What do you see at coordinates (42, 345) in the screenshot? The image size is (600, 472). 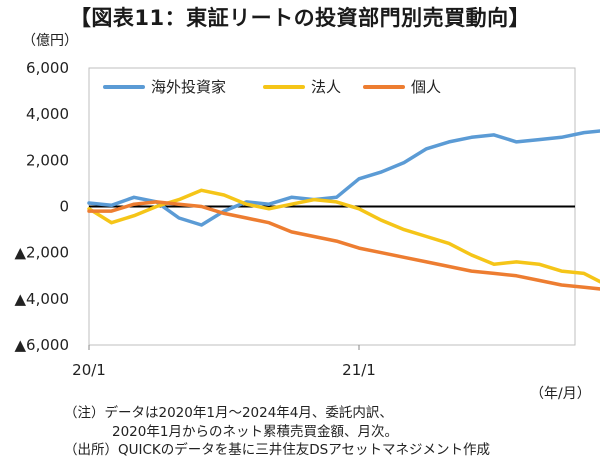 I see `y-tick-label: ▲6,000` at bounding box center [42, 345].